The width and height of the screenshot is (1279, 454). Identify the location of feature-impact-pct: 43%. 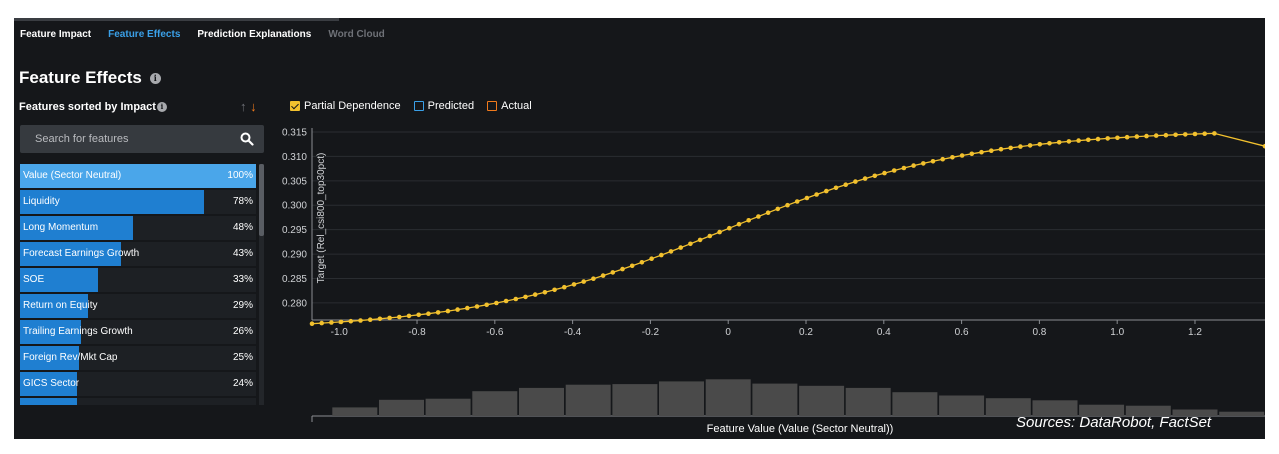
(242, 253).